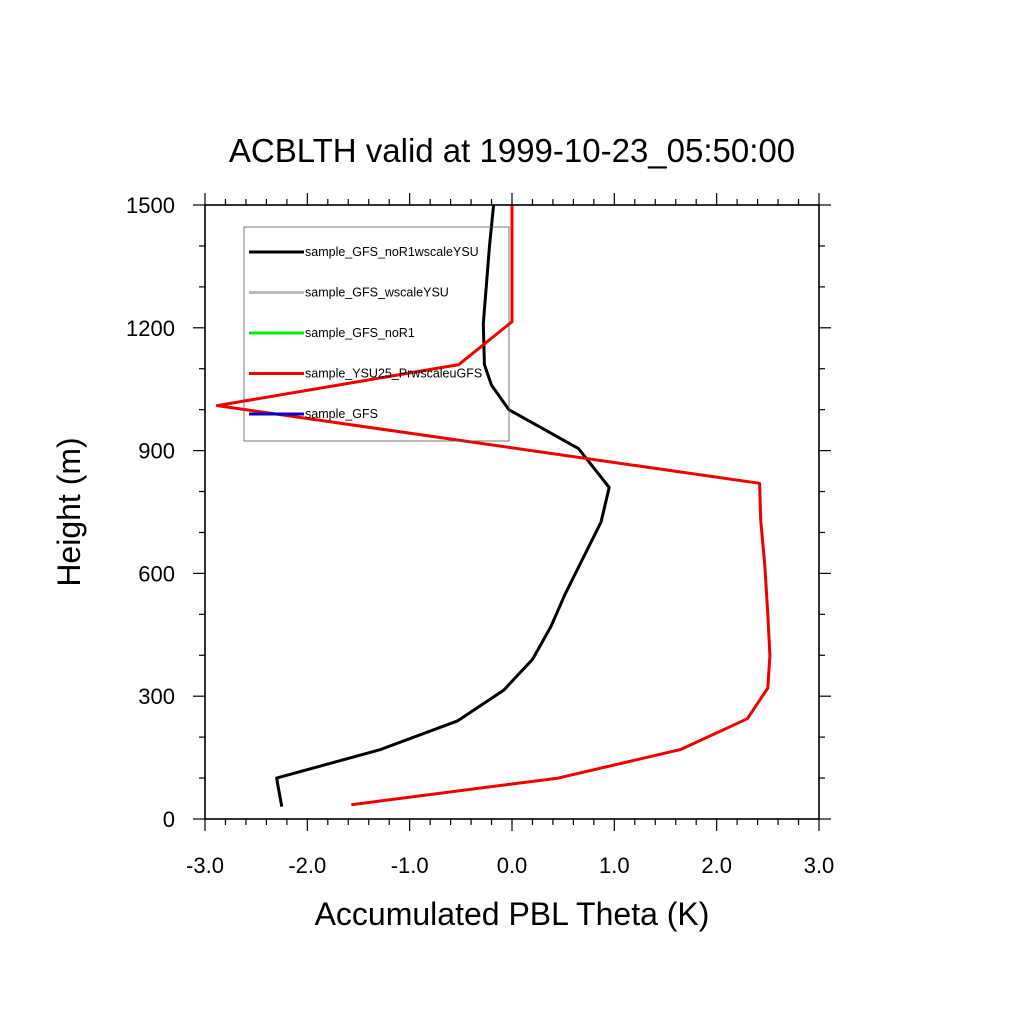 Image resolution: width=1024 pixels, height=1024 pixels. I want to click on legend-box, so click(376, 334).